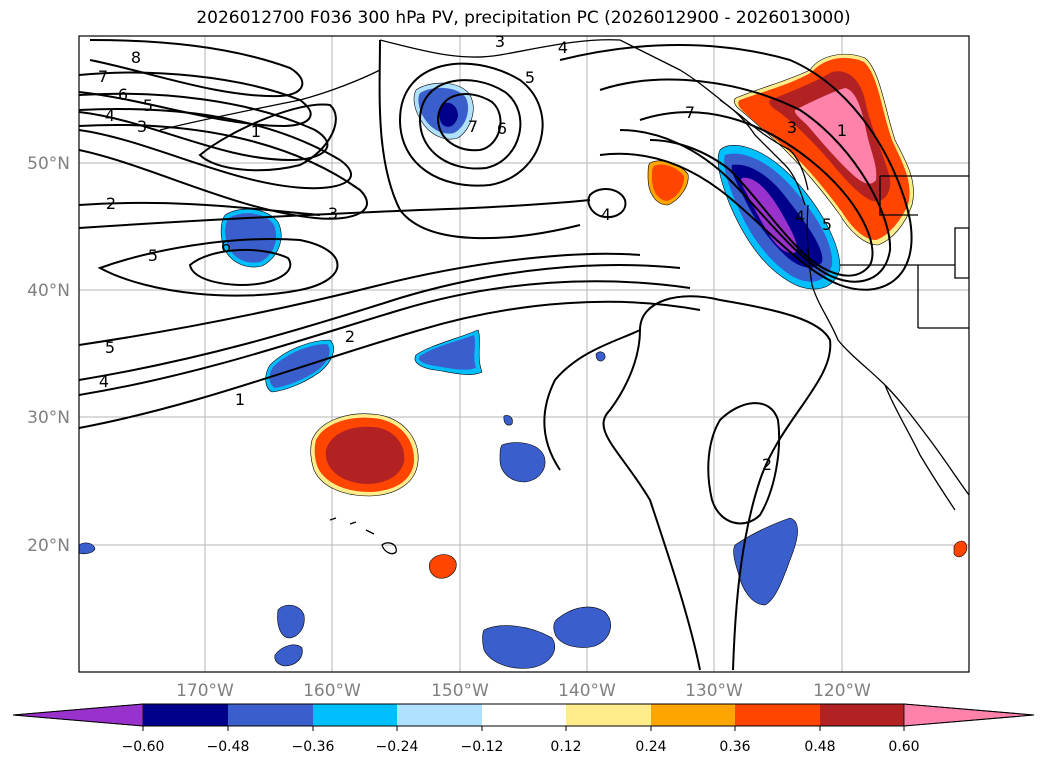 Image resolution: width=1047 pixels, height=765 pixels. Describe the element at coordinates (240, 268) in the screenshot. I see `pv-contour-6-west` at that location.